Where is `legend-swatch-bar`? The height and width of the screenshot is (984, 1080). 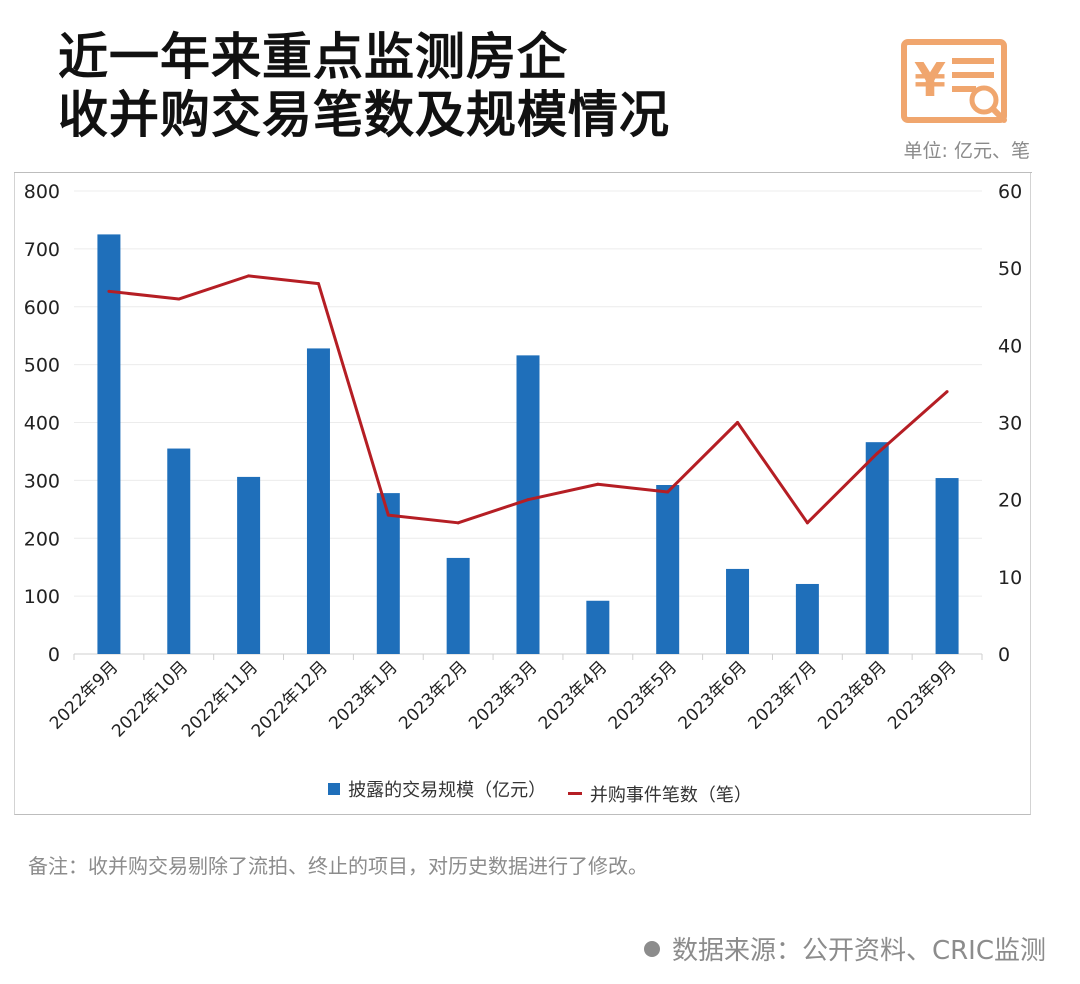
legend-swatch-bar is located at coordinates (334, 789).